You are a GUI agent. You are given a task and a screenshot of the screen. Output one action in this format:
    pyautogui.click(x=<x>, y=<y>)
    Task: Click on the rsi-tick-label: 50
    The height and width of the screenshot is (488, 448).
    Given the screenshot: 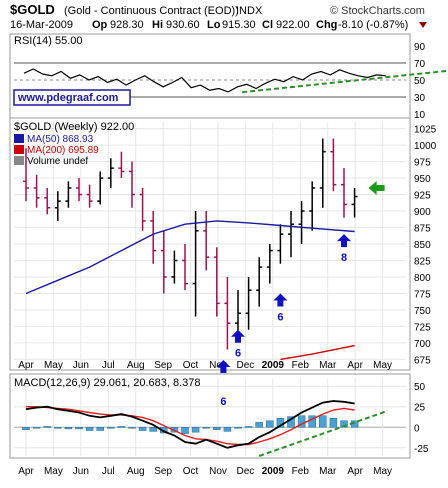 What is the action you would take?
    pyautogui.click(x=420, y=81)
    